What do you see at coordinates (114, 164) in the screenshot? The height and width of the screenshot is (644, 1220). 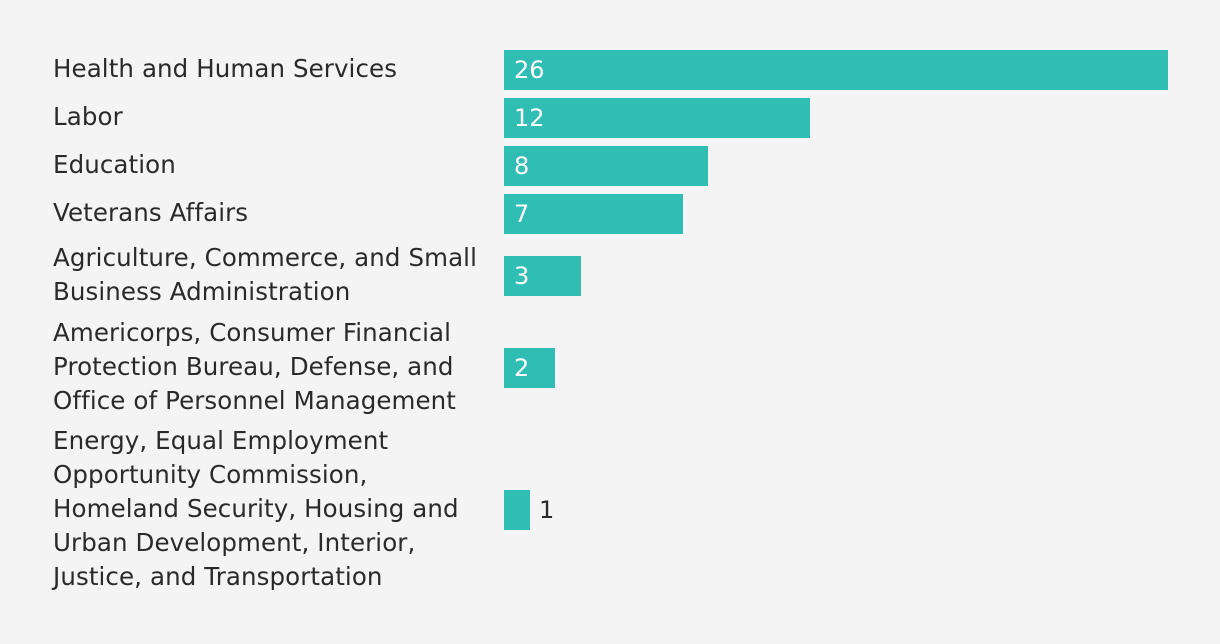 I see `category-label: Education` at bounding box center [114, 164].